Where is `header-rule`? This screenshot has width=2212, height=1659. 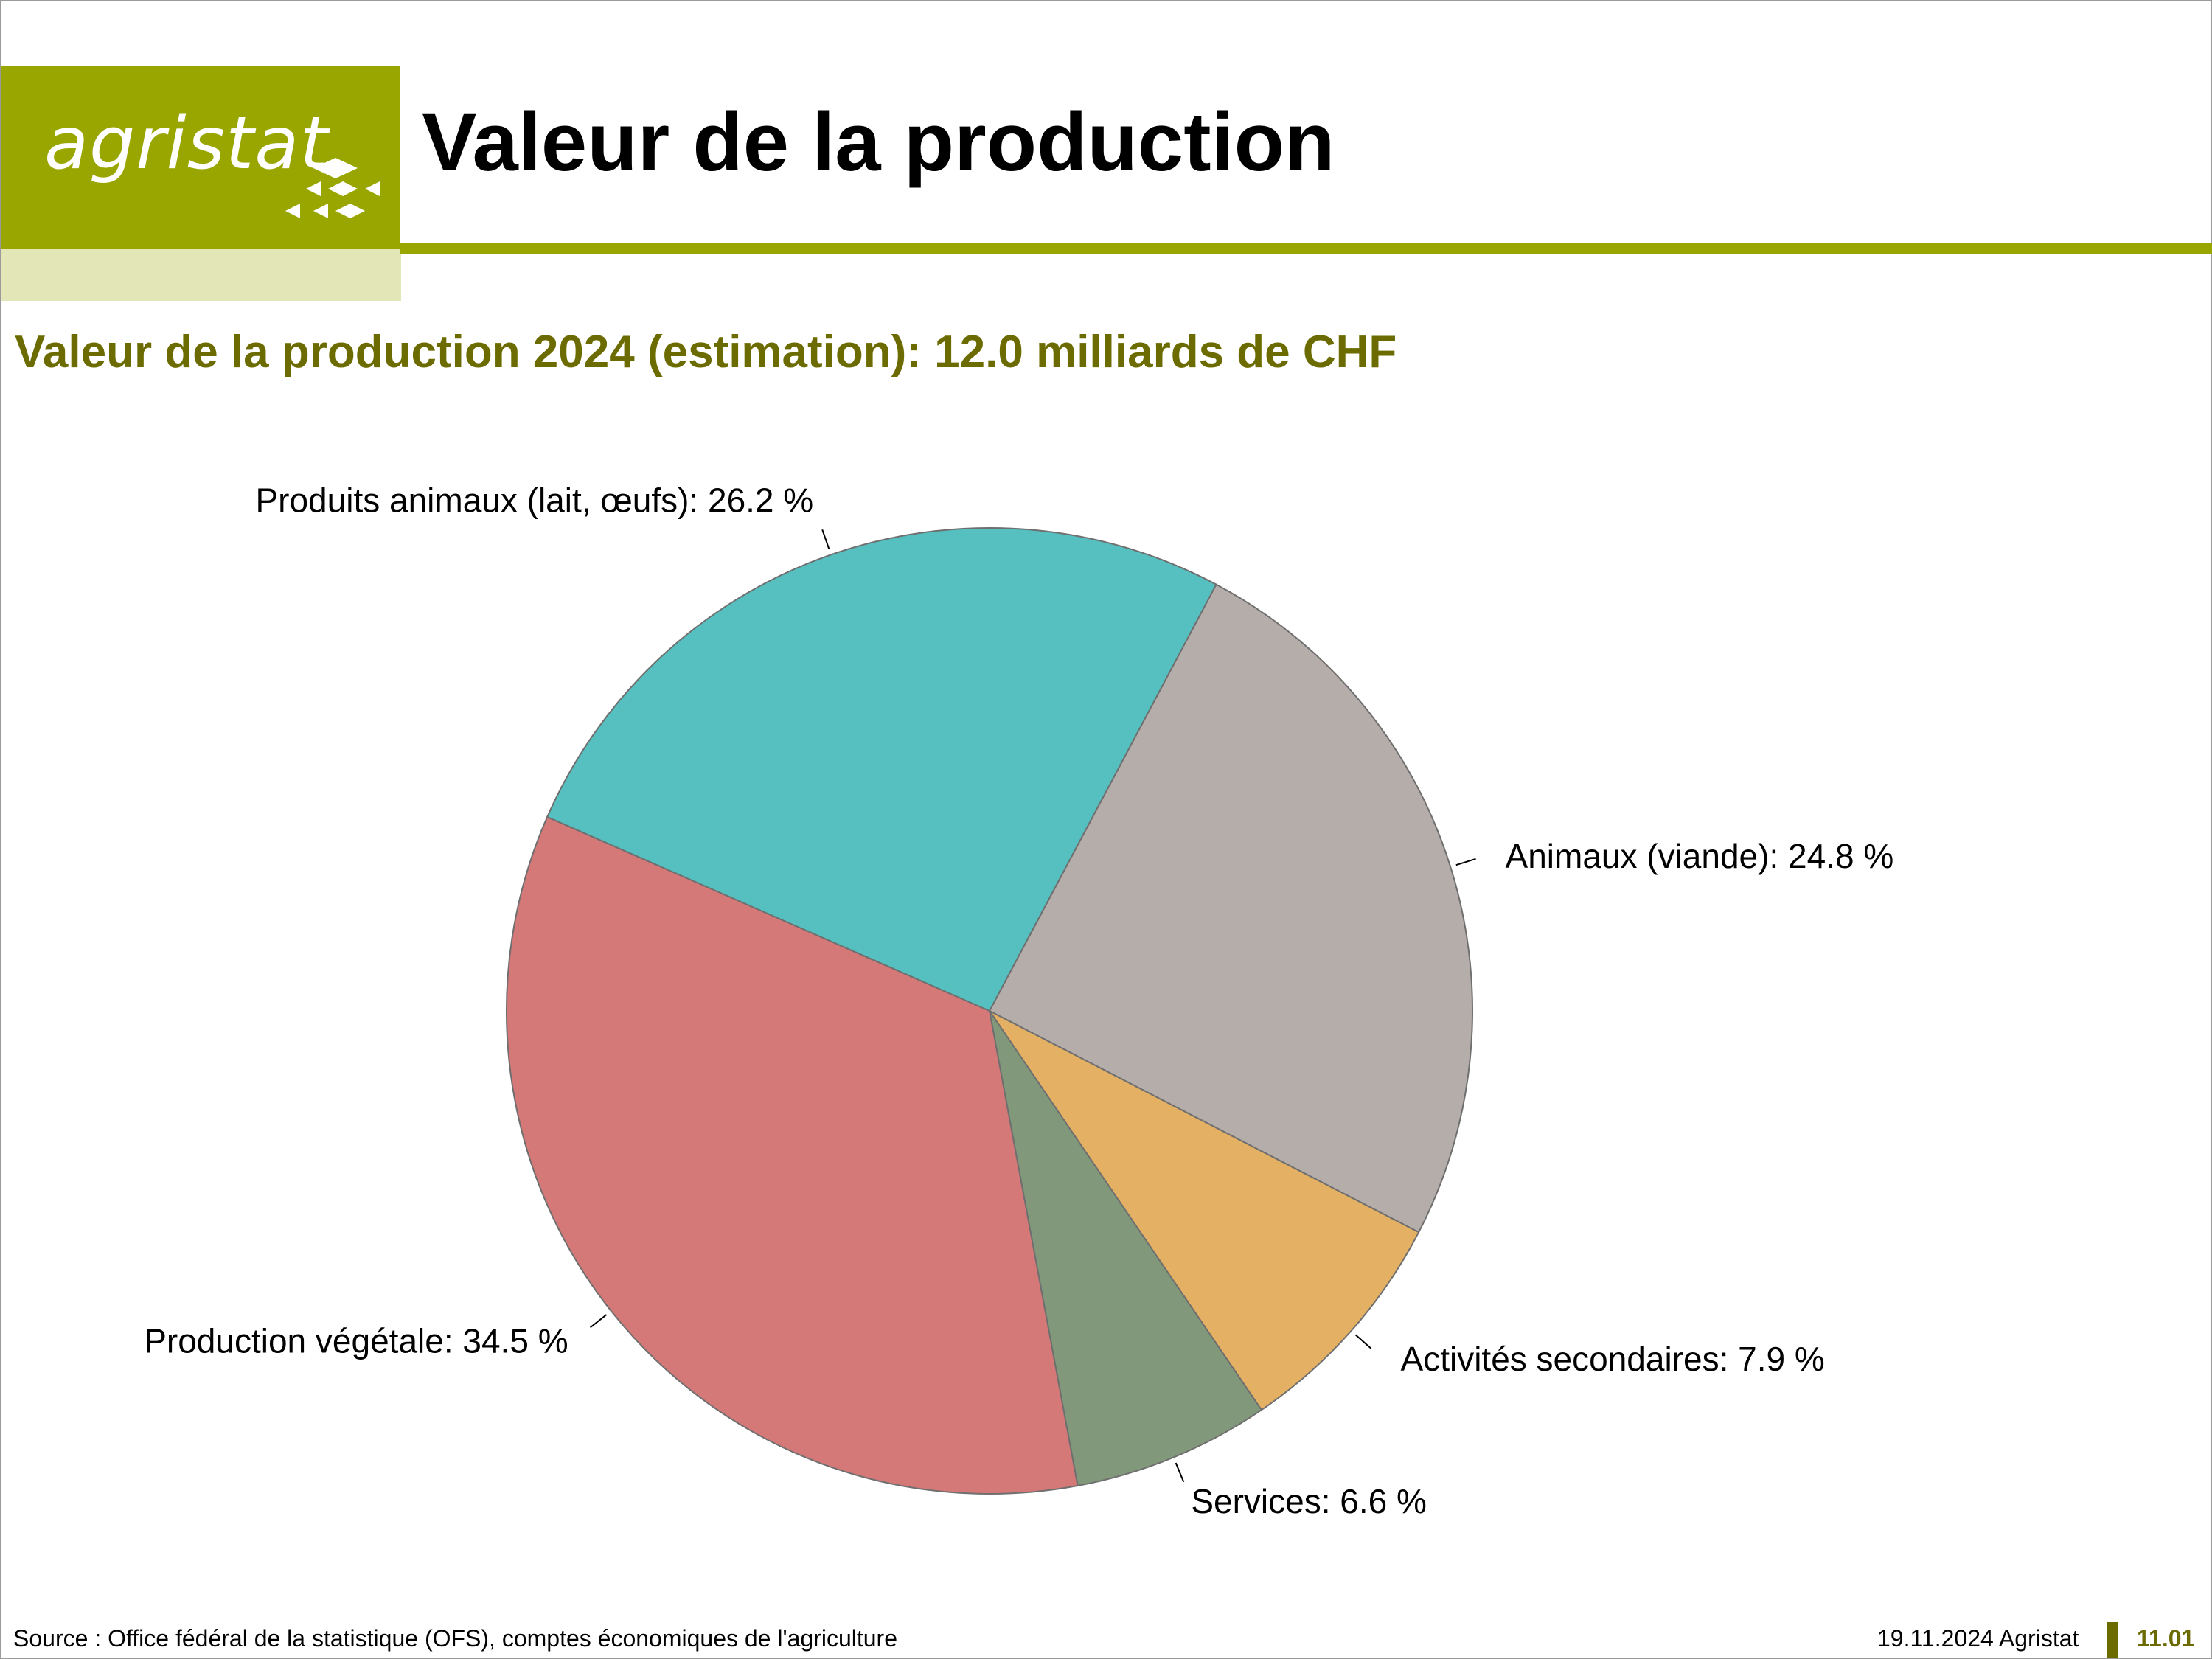 header-rule is located at coordinates (1306, 248).